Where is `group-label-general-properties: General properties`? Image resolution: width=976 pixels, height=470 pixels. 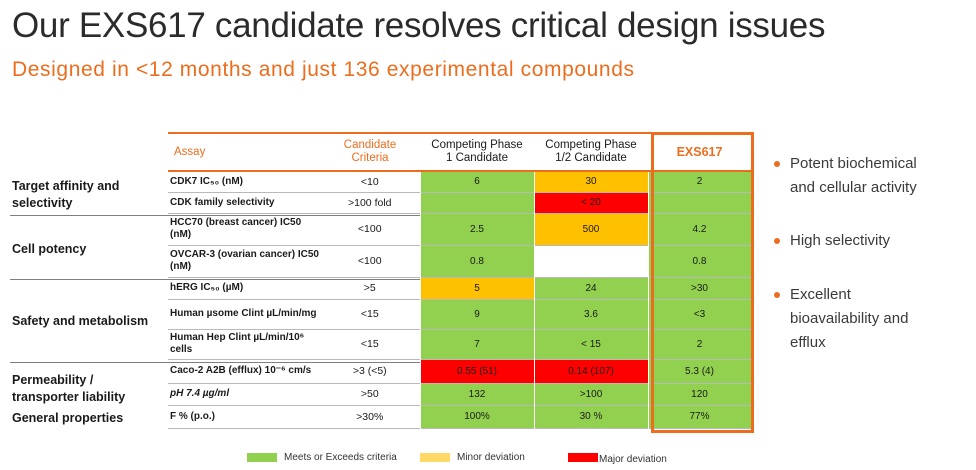
group-label-general-properties: General properties is located at coordinates (67, 418).